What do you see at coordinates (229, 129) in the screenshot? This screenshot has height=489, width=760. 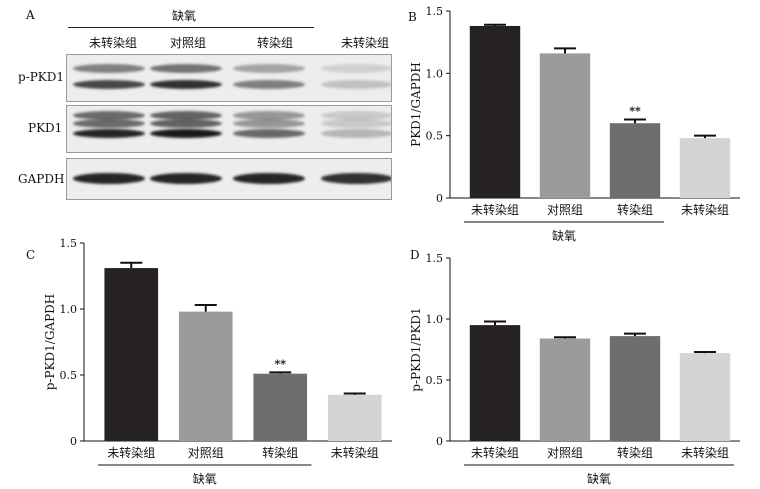 I see `blot-image-pkd1` at bounding box center [229, 129].